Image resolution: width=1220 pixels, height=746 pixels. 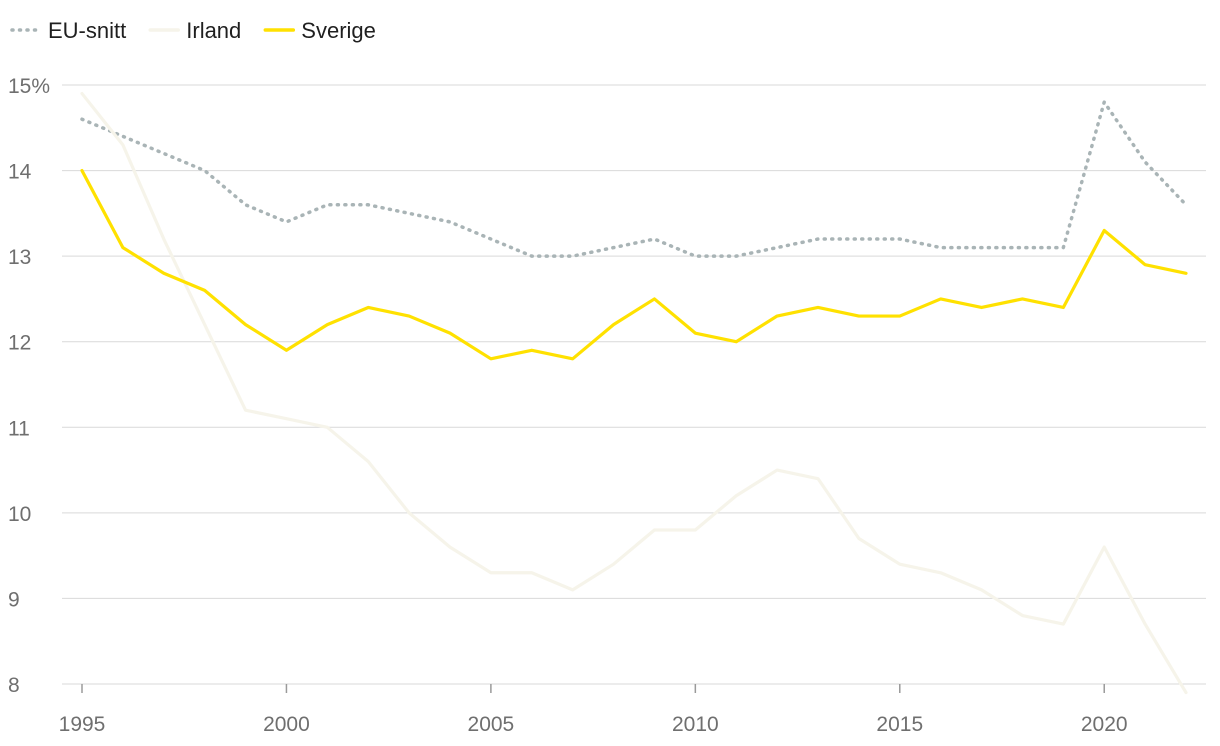 What do you see at coordinates (29, 386) in the screenshot?
I see `y-axis: 8 9 10 11 12 13 14 15%` at bounding box center [29, 386].